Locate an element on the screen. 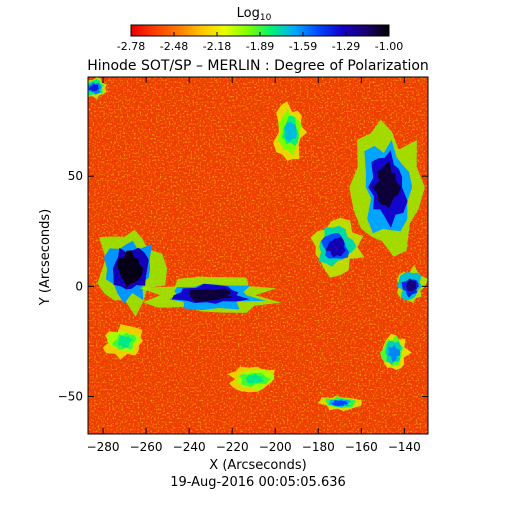 The image size is (518, 512). x-tick-label: −200 is located at coordinates (275, 447).